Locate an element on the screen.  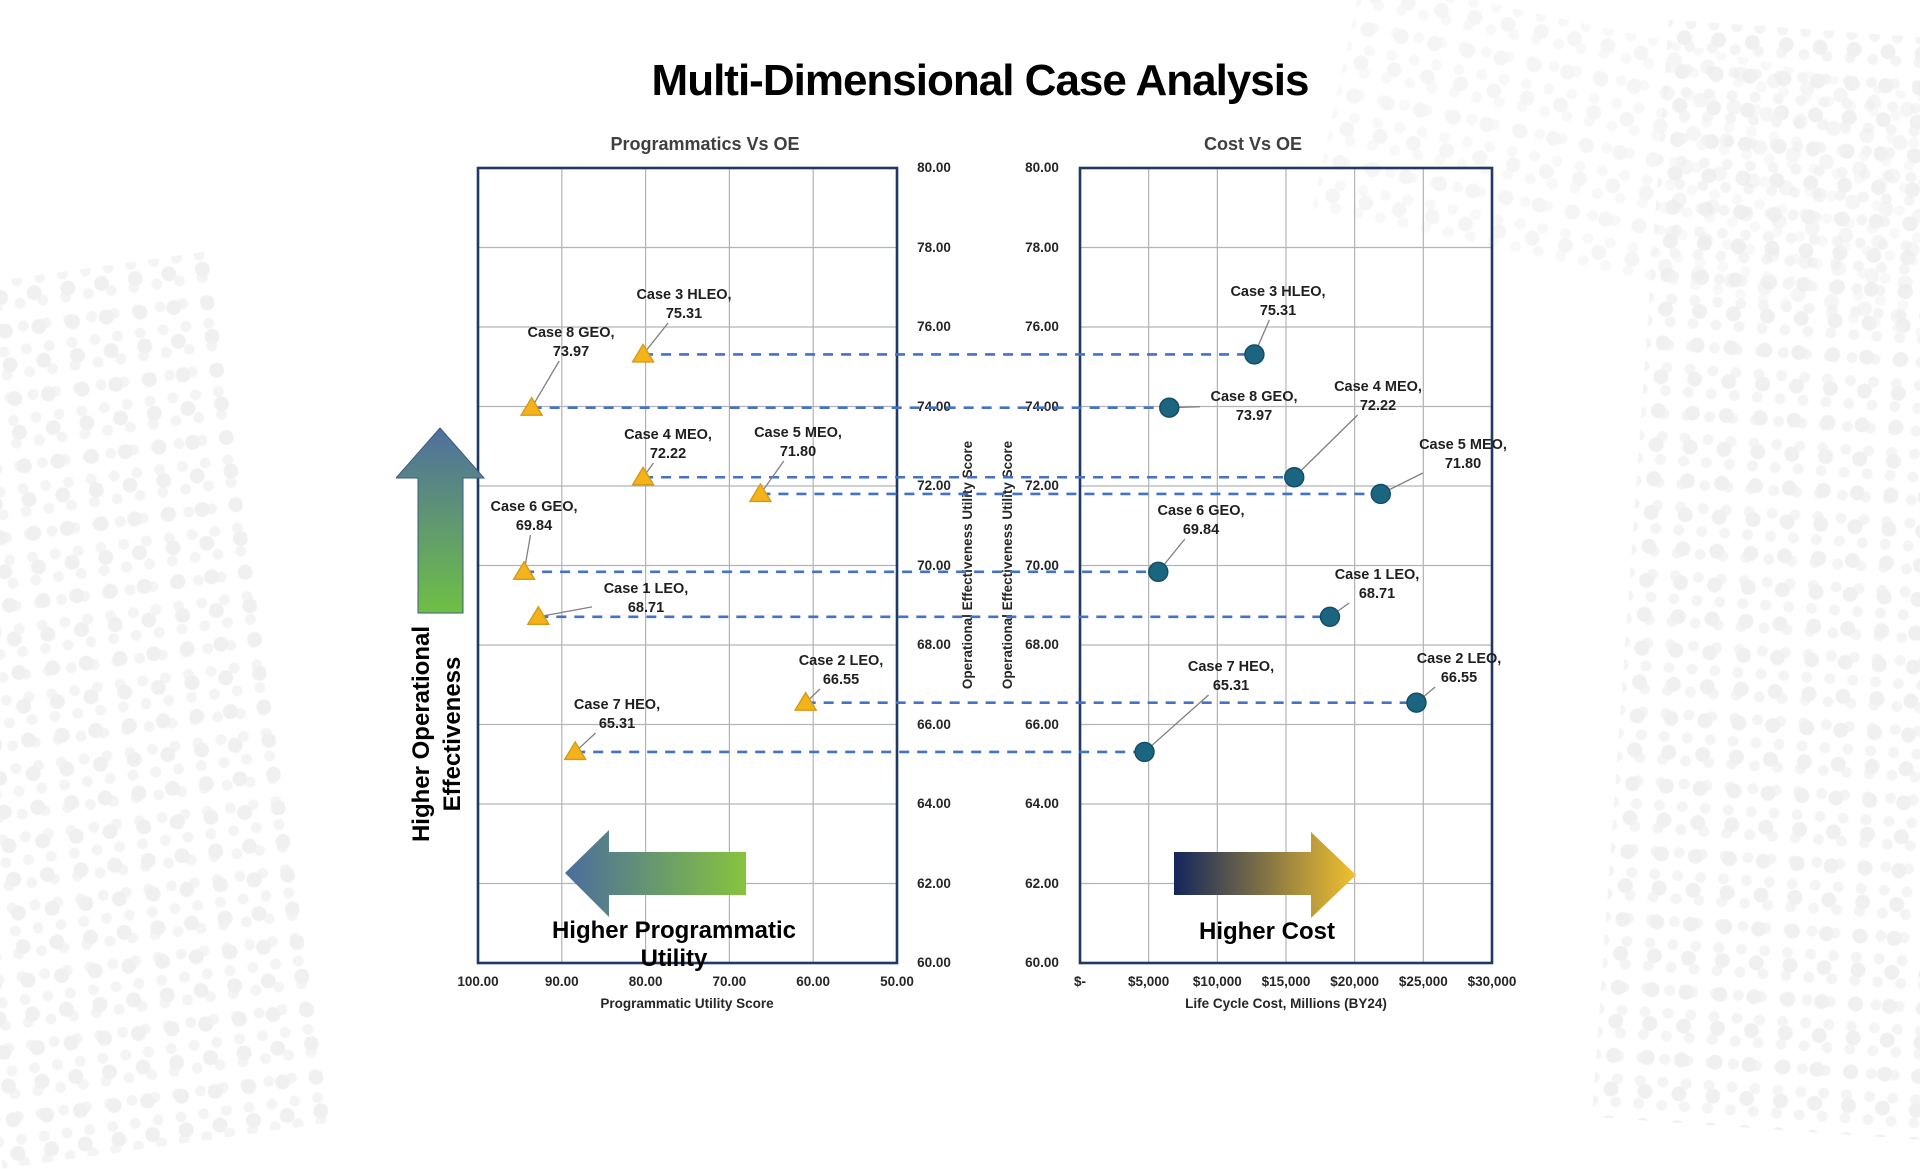
higher-oe-arrow-label: Higher Operational Effectiveness is located at coordinates (438, 734).